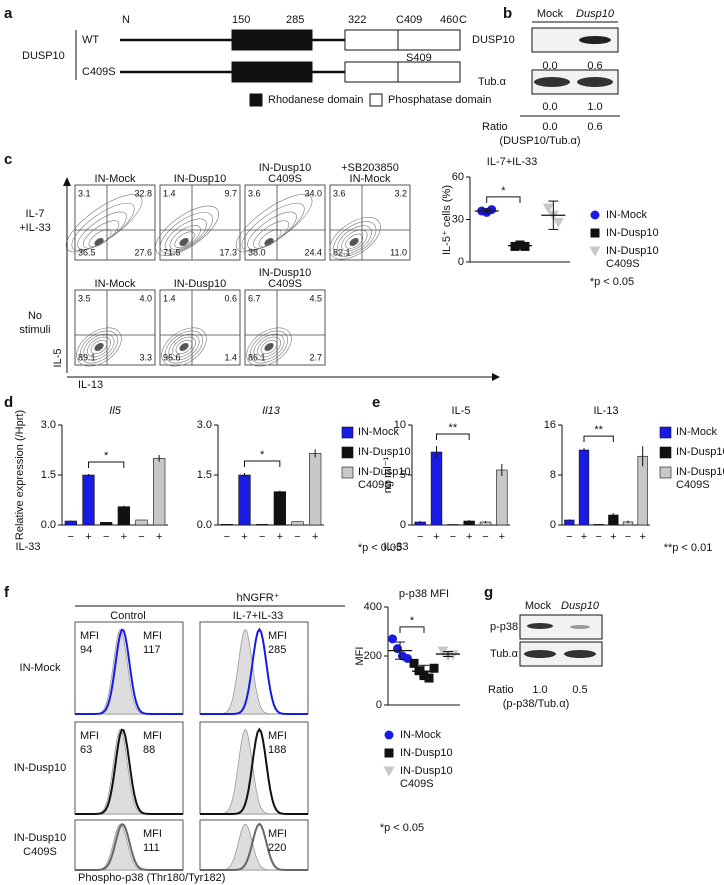 This screenshot has width=724, height=885. I want to click on label: *p < 0.05, so click(380, 548).